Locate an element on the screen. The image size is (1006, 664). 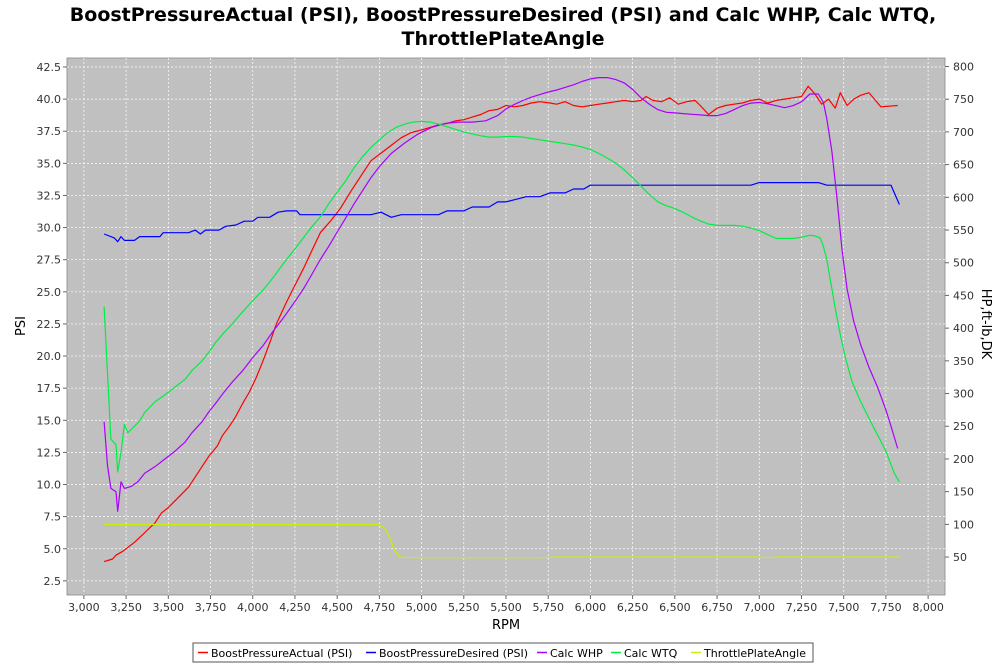
y-axis-left-label: PSI is located at coordinates (21, 326).